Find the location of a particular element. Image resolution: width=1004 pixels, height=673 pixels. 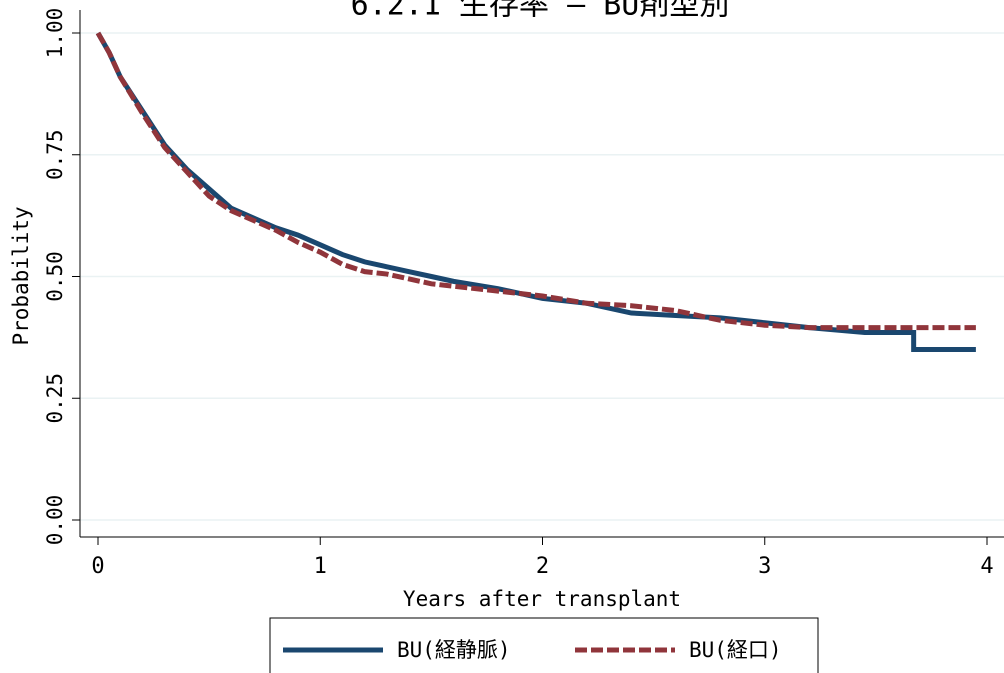

x-tick-label: 1 is located at coordinates (320, 566).